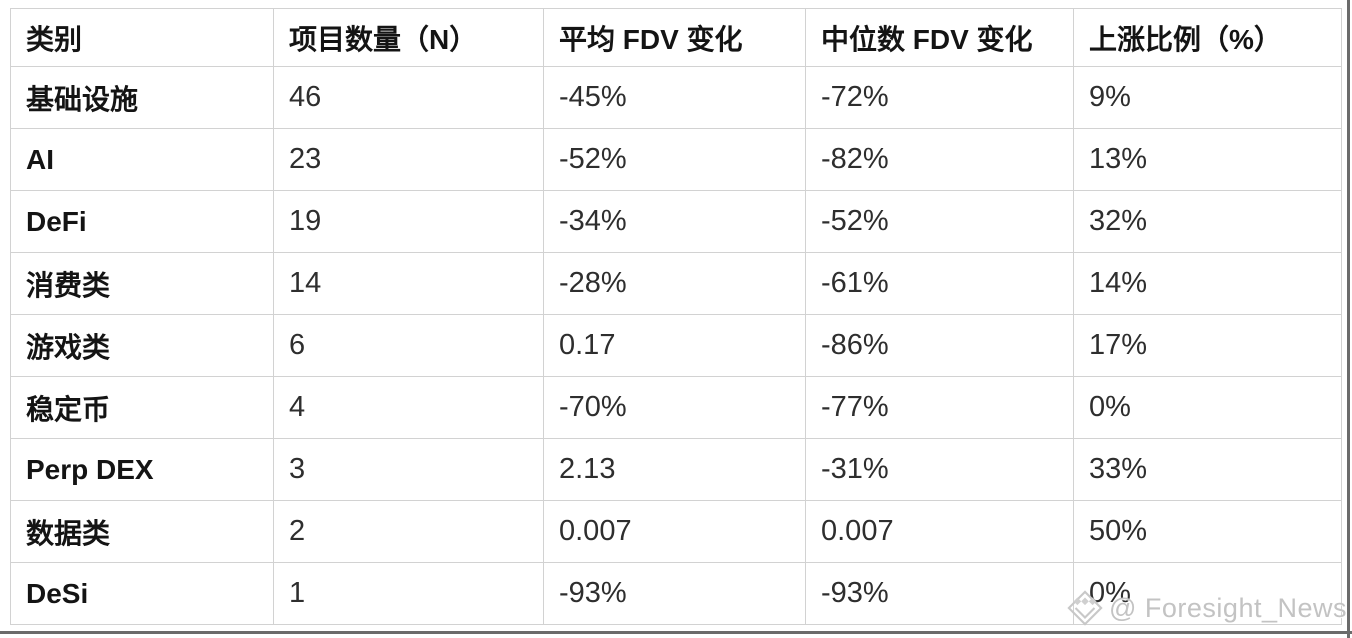  Describe the element at coordinates (1348, 319) in the screenshot. I see `screenshot-right-edge` at that location.